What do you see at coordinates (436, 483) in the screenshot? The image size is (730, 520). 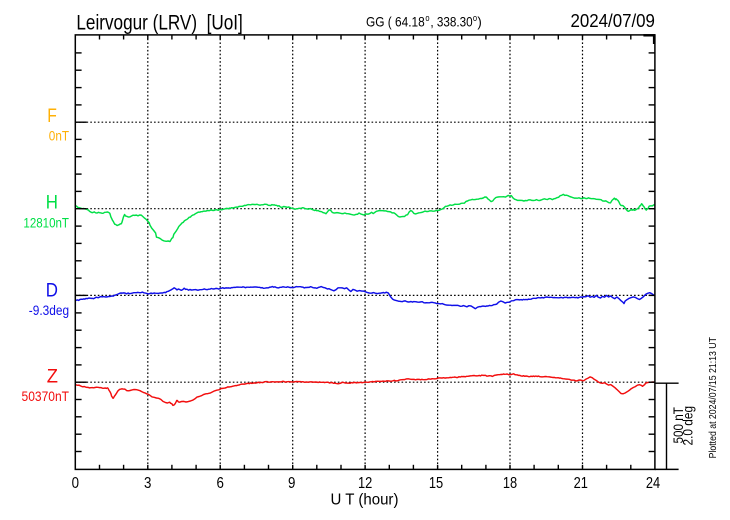 I see `svg-text: 15` at bounding box center [436, 483].